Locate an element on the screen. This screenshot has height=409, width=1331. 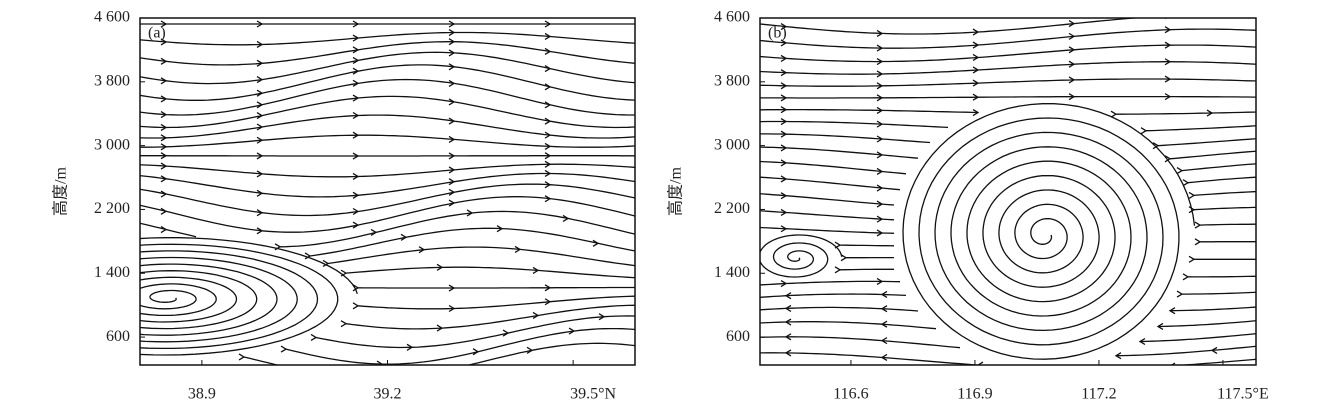
panel-label: (b) is located at coordinates (777, 33).